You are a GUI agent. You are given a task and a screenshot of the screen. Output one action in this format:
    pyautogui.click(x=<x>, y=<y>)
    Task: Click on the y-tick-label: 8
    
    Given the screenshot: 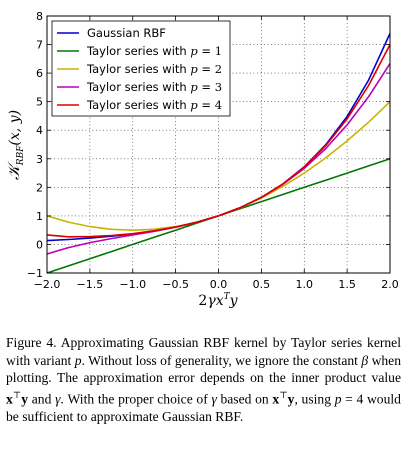 What is the action you would take?
    pyautogui.click(x=39, y=16)
    